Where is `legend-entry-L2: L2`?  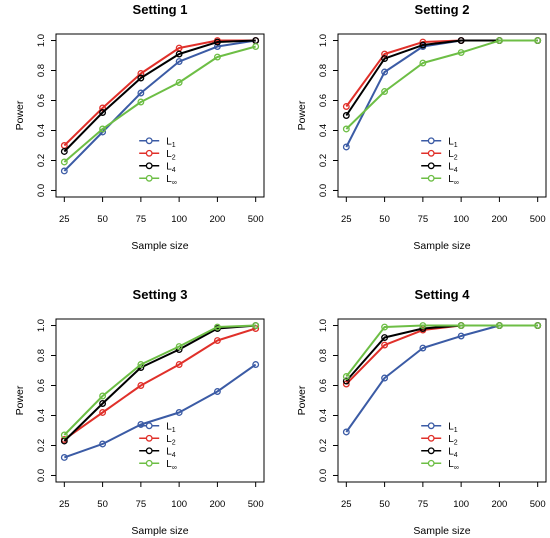
legend-entry-L2: L2 is located at coordinates (439, 440).